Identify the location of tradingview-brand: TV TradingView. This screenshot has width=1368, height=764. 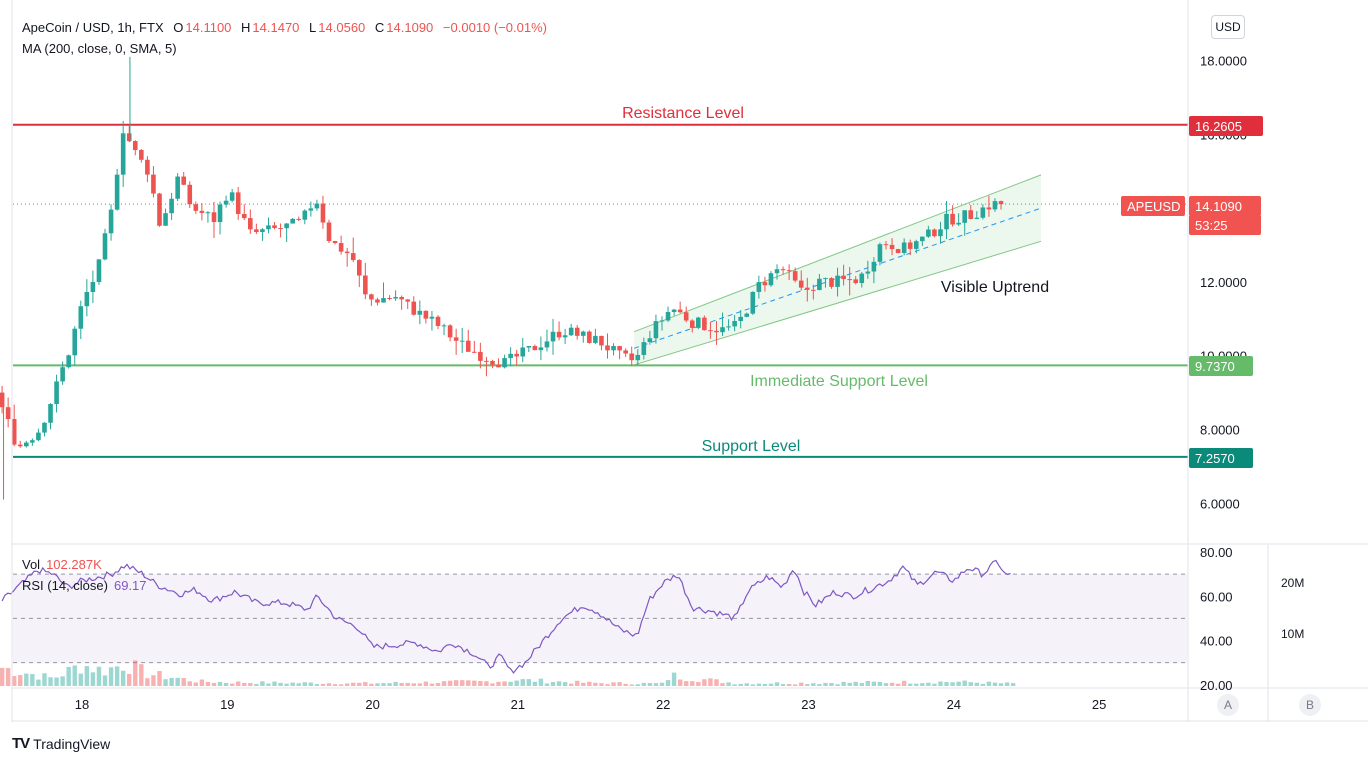
(61, 743).